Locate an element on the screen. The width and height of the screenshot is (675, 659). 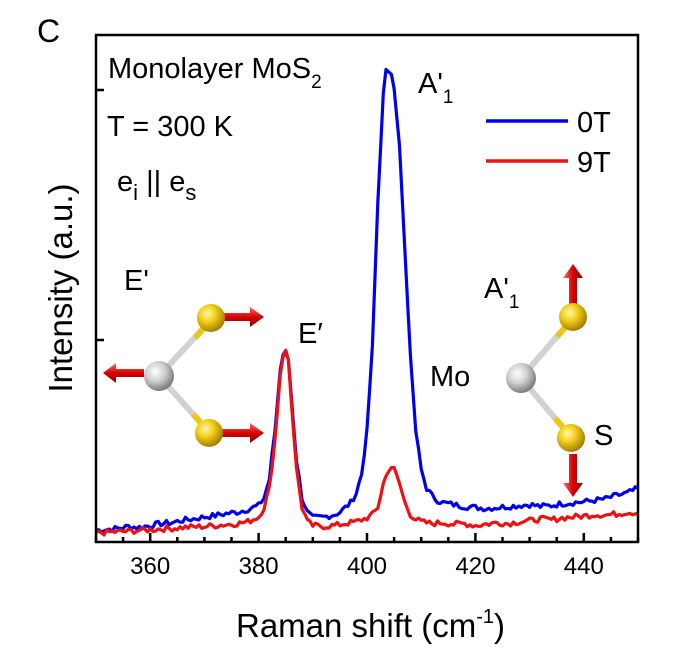
x-tick-label: 440 is located at coordinates (584, 566).